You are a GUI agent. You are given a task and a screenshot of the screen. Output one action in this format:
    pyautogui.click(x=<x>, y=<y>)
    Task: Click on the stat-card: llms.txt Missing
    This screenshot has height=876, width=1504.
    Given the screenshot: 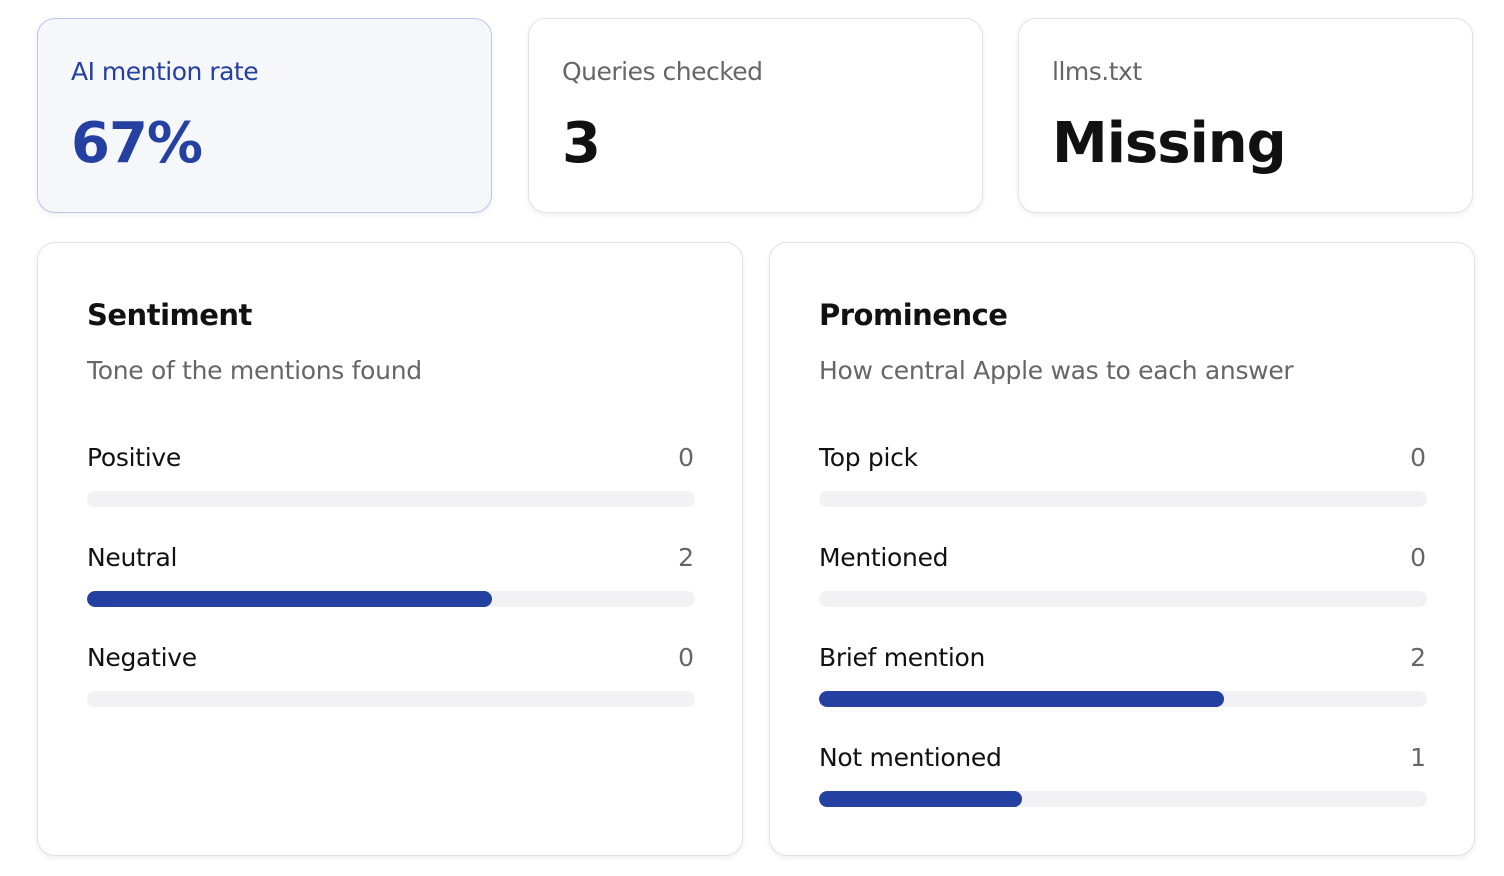 What is the action you would take?
    pyautogui.click(x=1245, y=115)
    